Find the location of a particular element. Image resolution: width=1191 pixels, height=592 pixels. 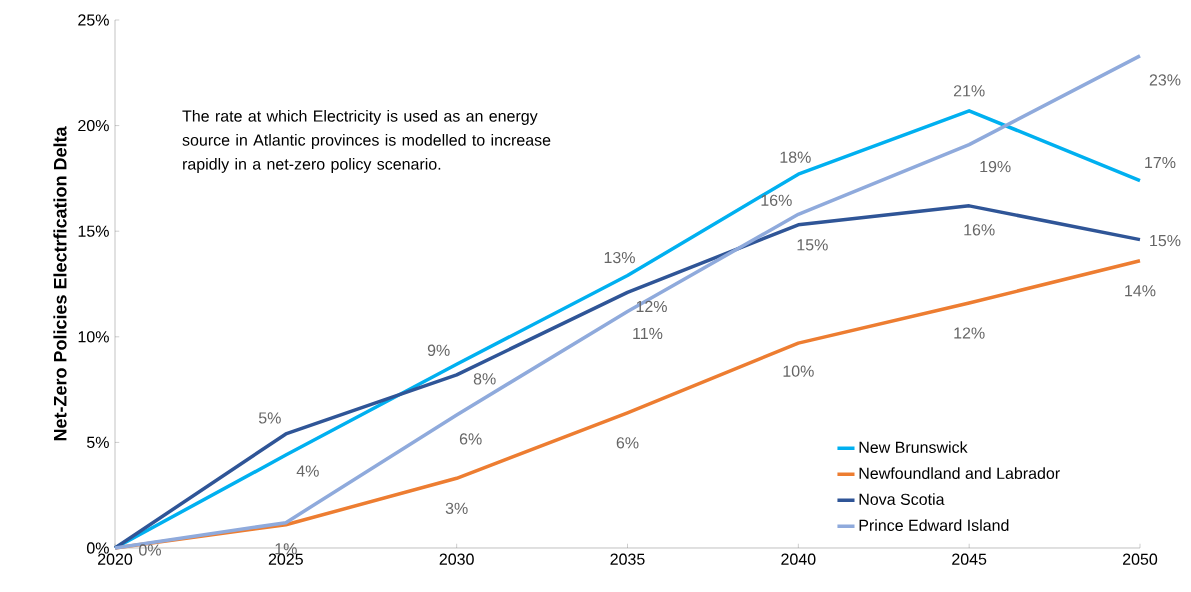

data-label: 13% is located at coordinates (619, 257).